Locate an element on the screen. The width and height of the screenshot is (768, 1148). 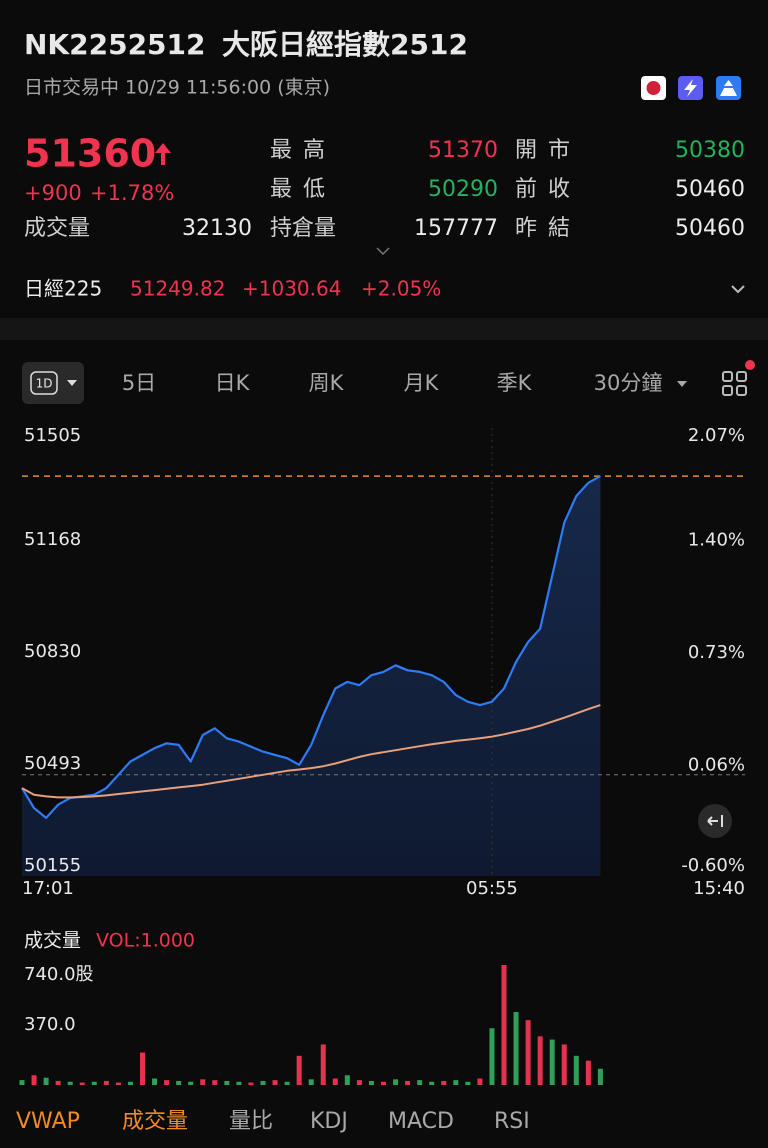
stat-value: 157777 is located at coordinates (456, 228).